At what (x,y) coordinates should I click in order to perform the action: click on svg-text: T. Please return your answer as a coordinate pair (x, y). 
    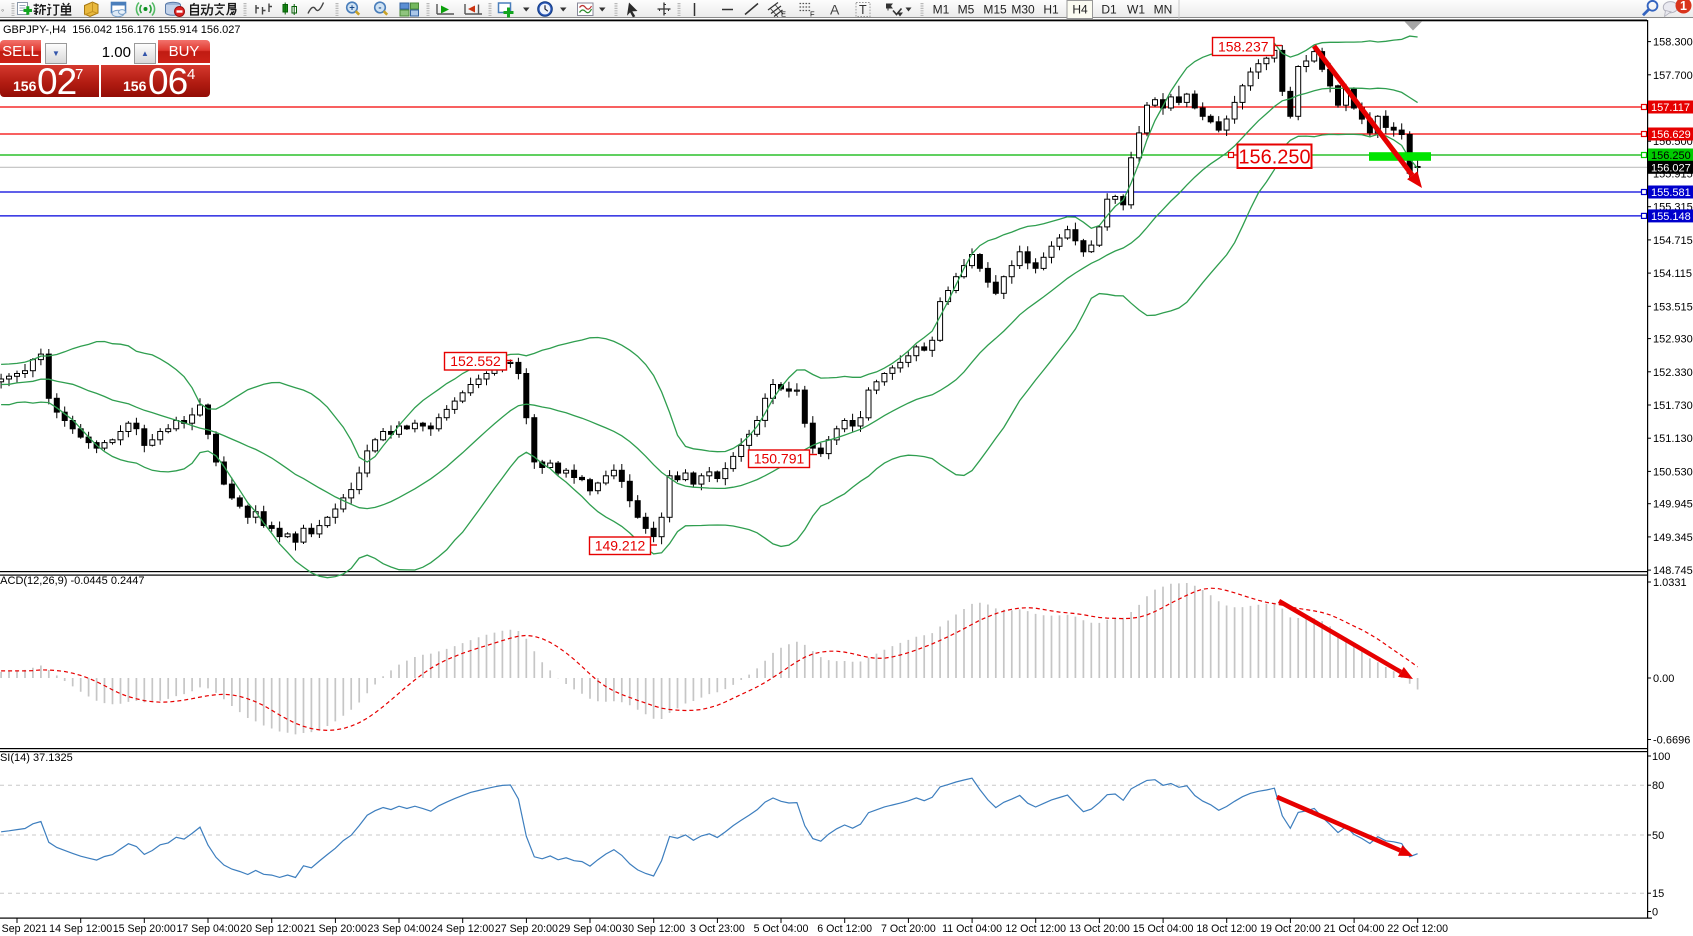
    Looking at the image, I should click on (863, 10).